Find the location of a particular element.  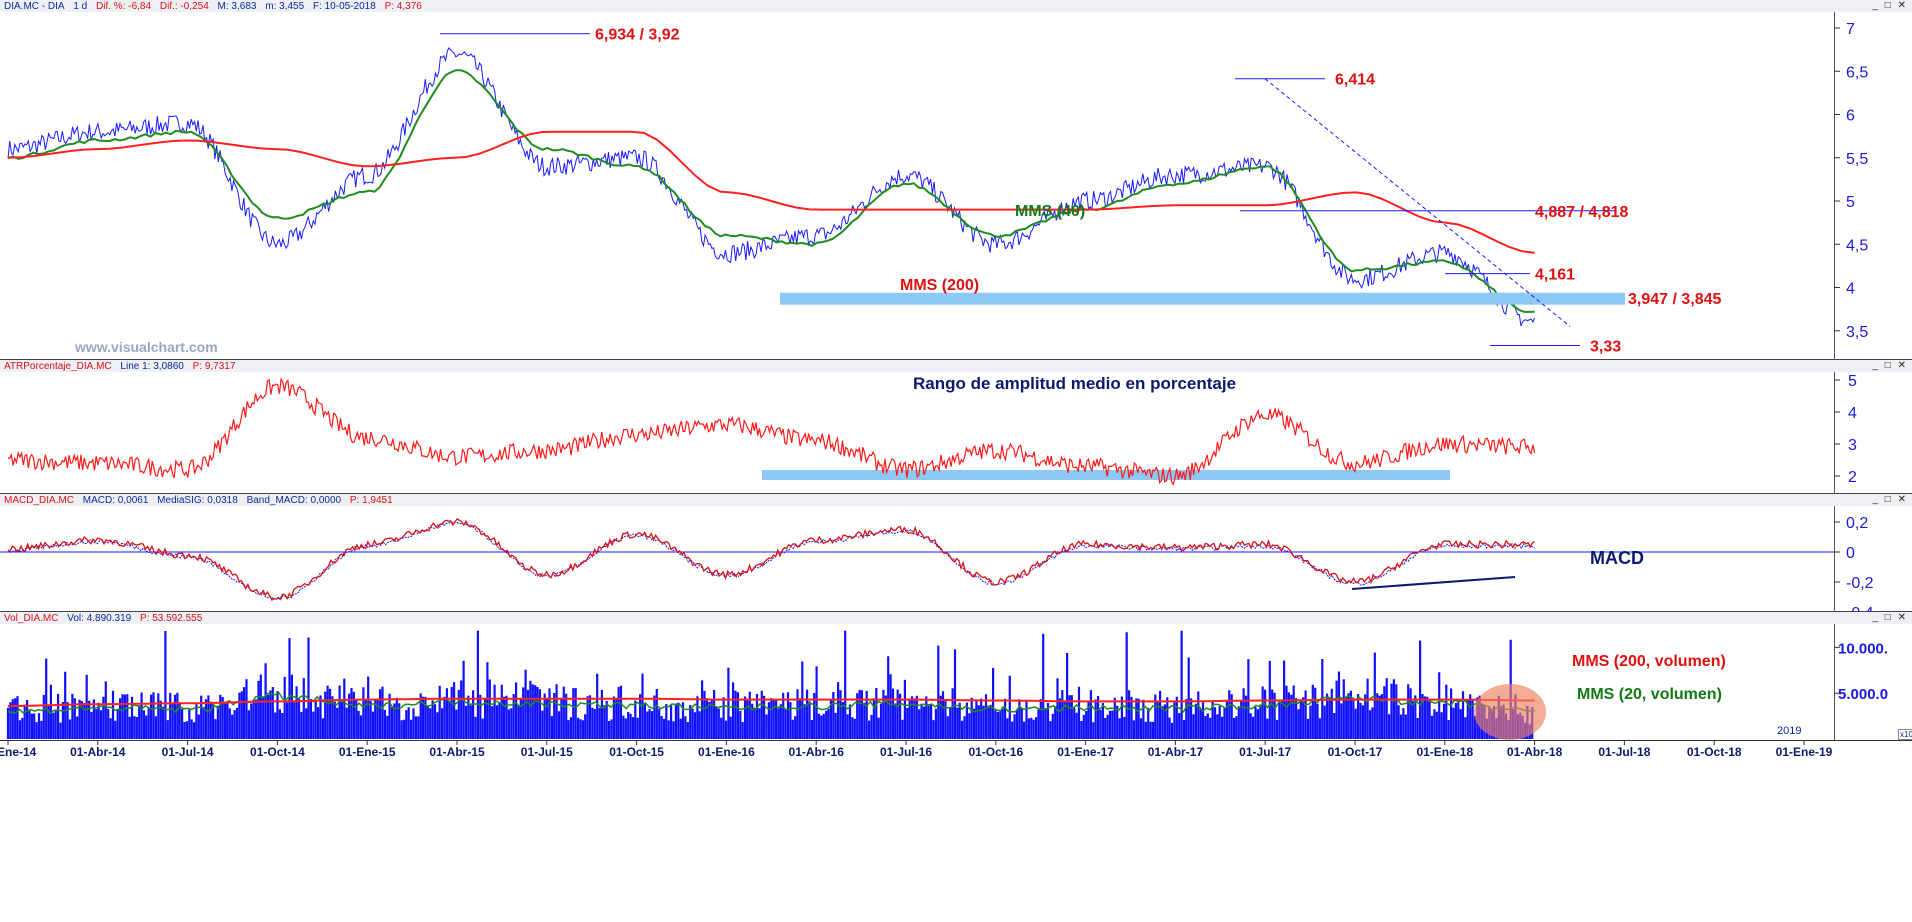

label-vol-mms200: MMS (200, volumen) is located at coordinates (1649, 661).